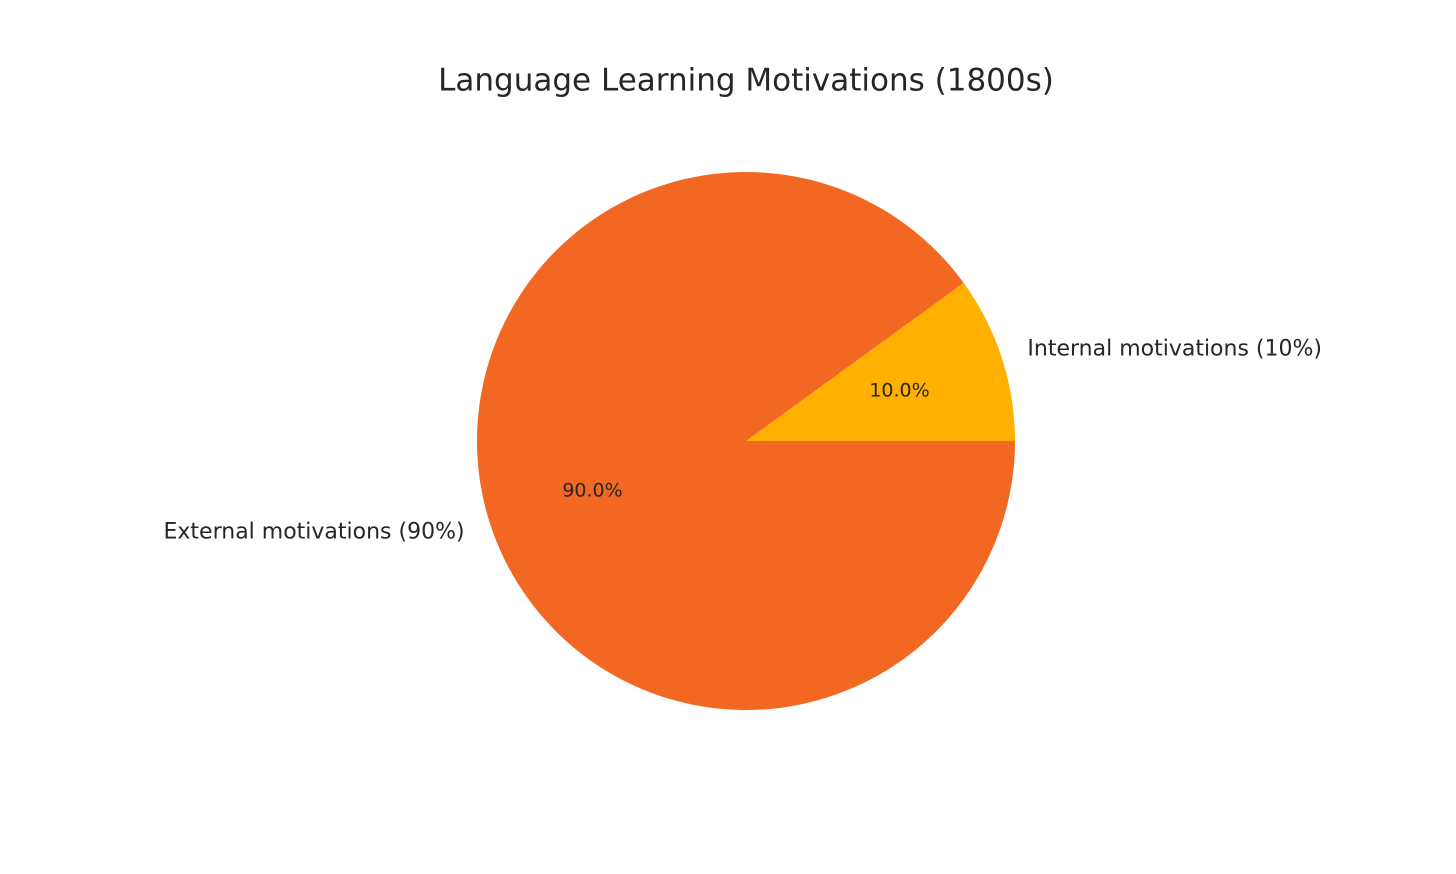  Describe the element at coordinates (1174, 349) in the screenshot. I see `slice-label: Internal motivations (10%)` at that location.